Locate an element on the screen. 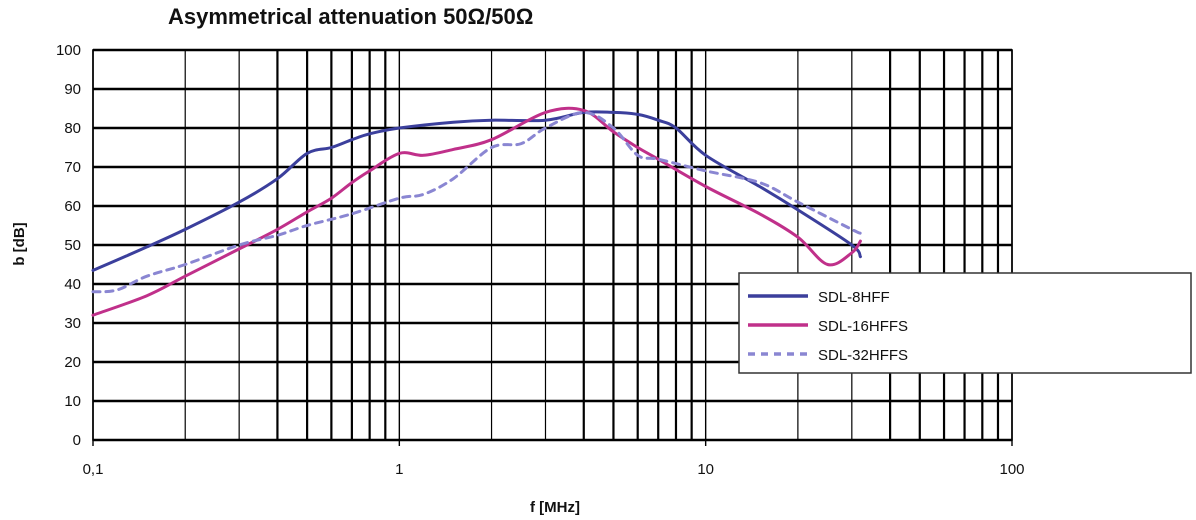 The width and height of the screenshot is (1196, 520). y-tick-label: 10 is located at coordinates (72, 401).